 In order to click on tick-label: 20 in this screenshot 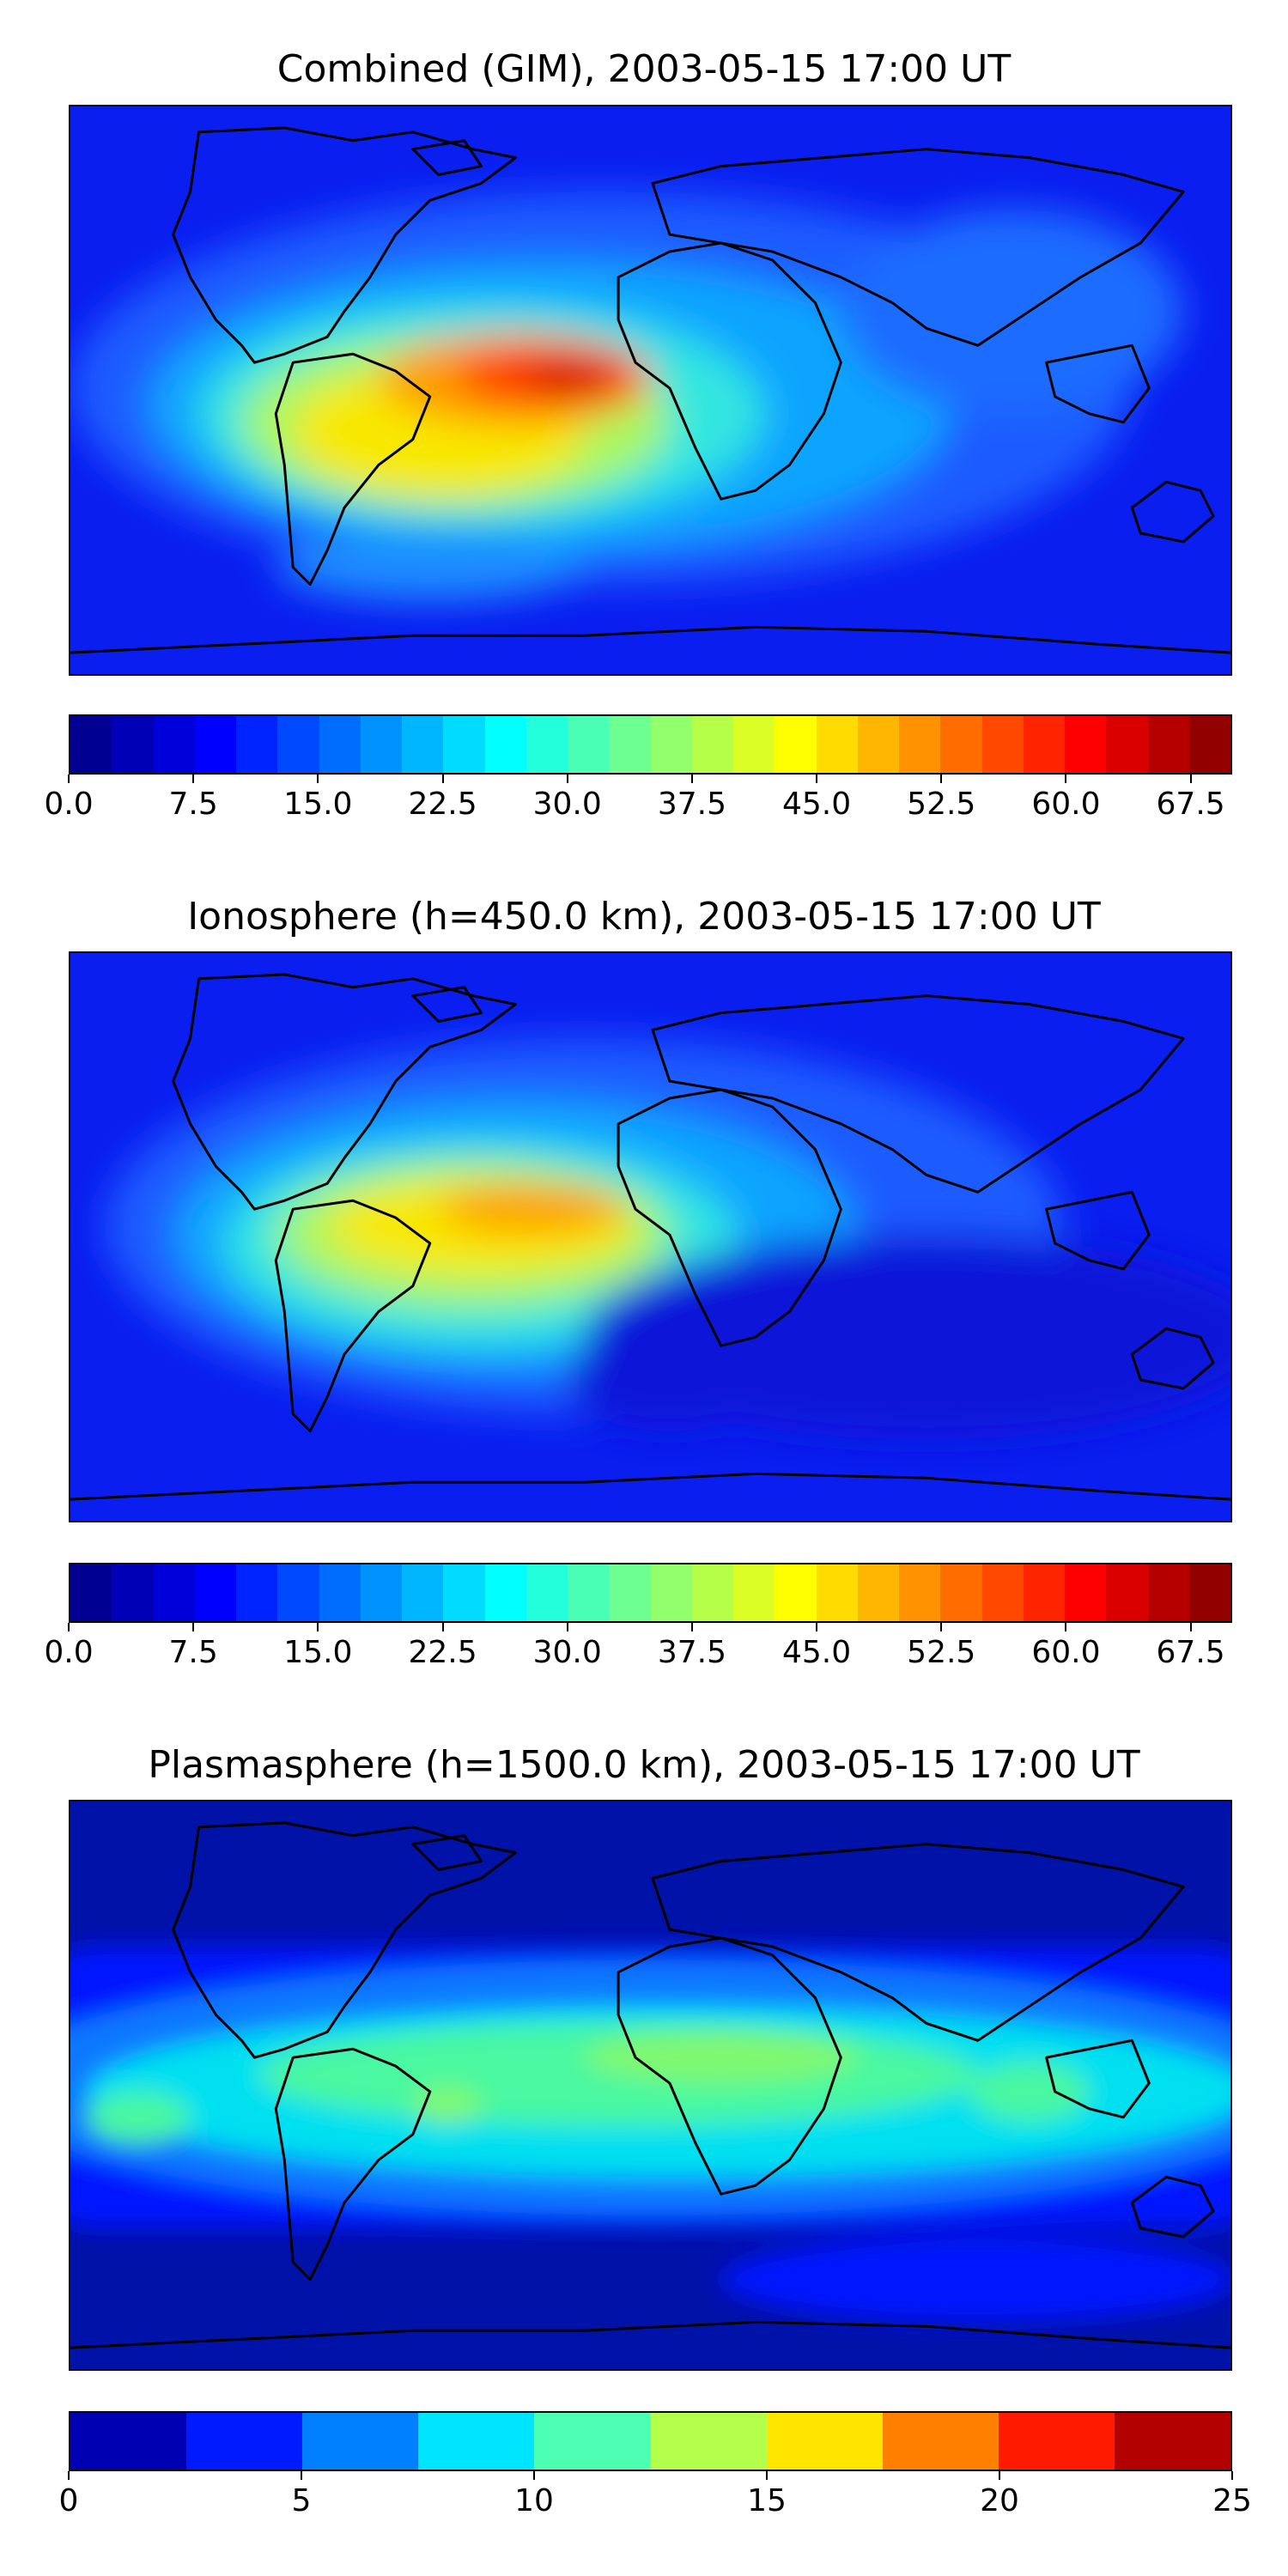, I will do `click(999, 2500)`.